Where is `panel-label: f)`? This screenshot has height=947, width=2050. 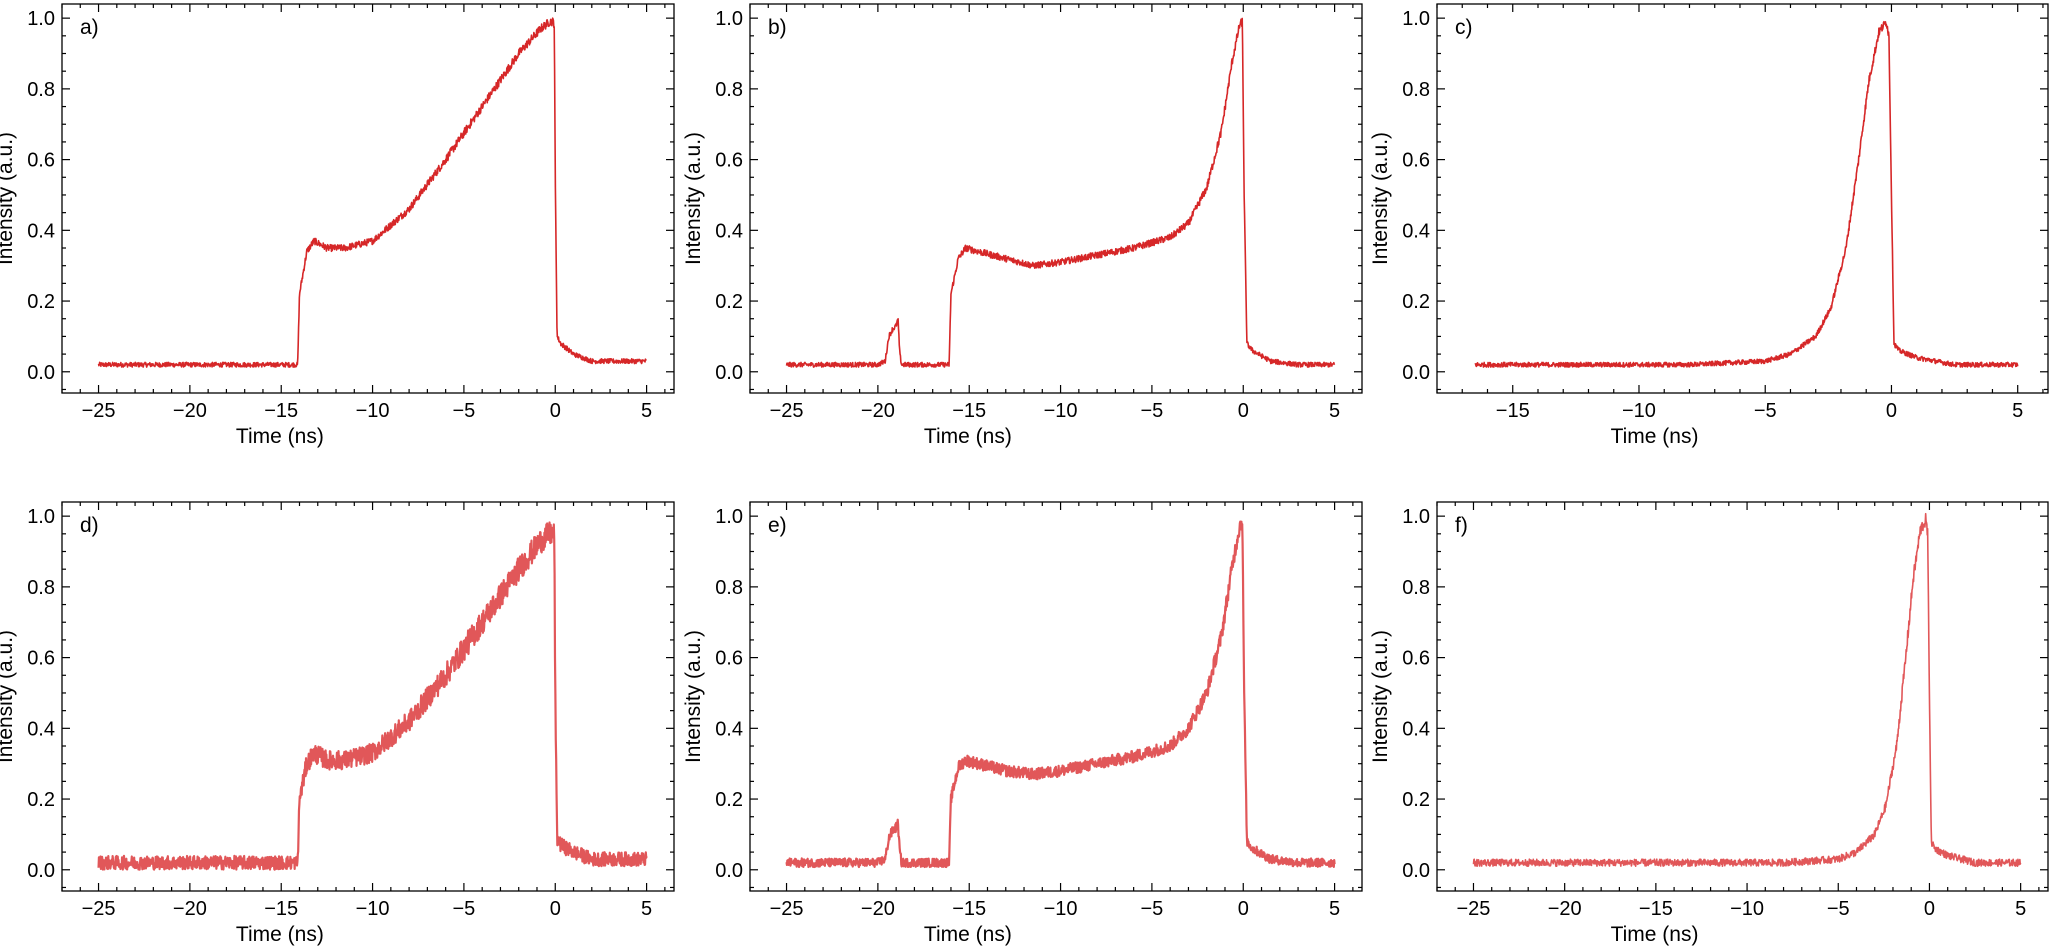 panel-label: f) is located at coordinates (1461, 525).